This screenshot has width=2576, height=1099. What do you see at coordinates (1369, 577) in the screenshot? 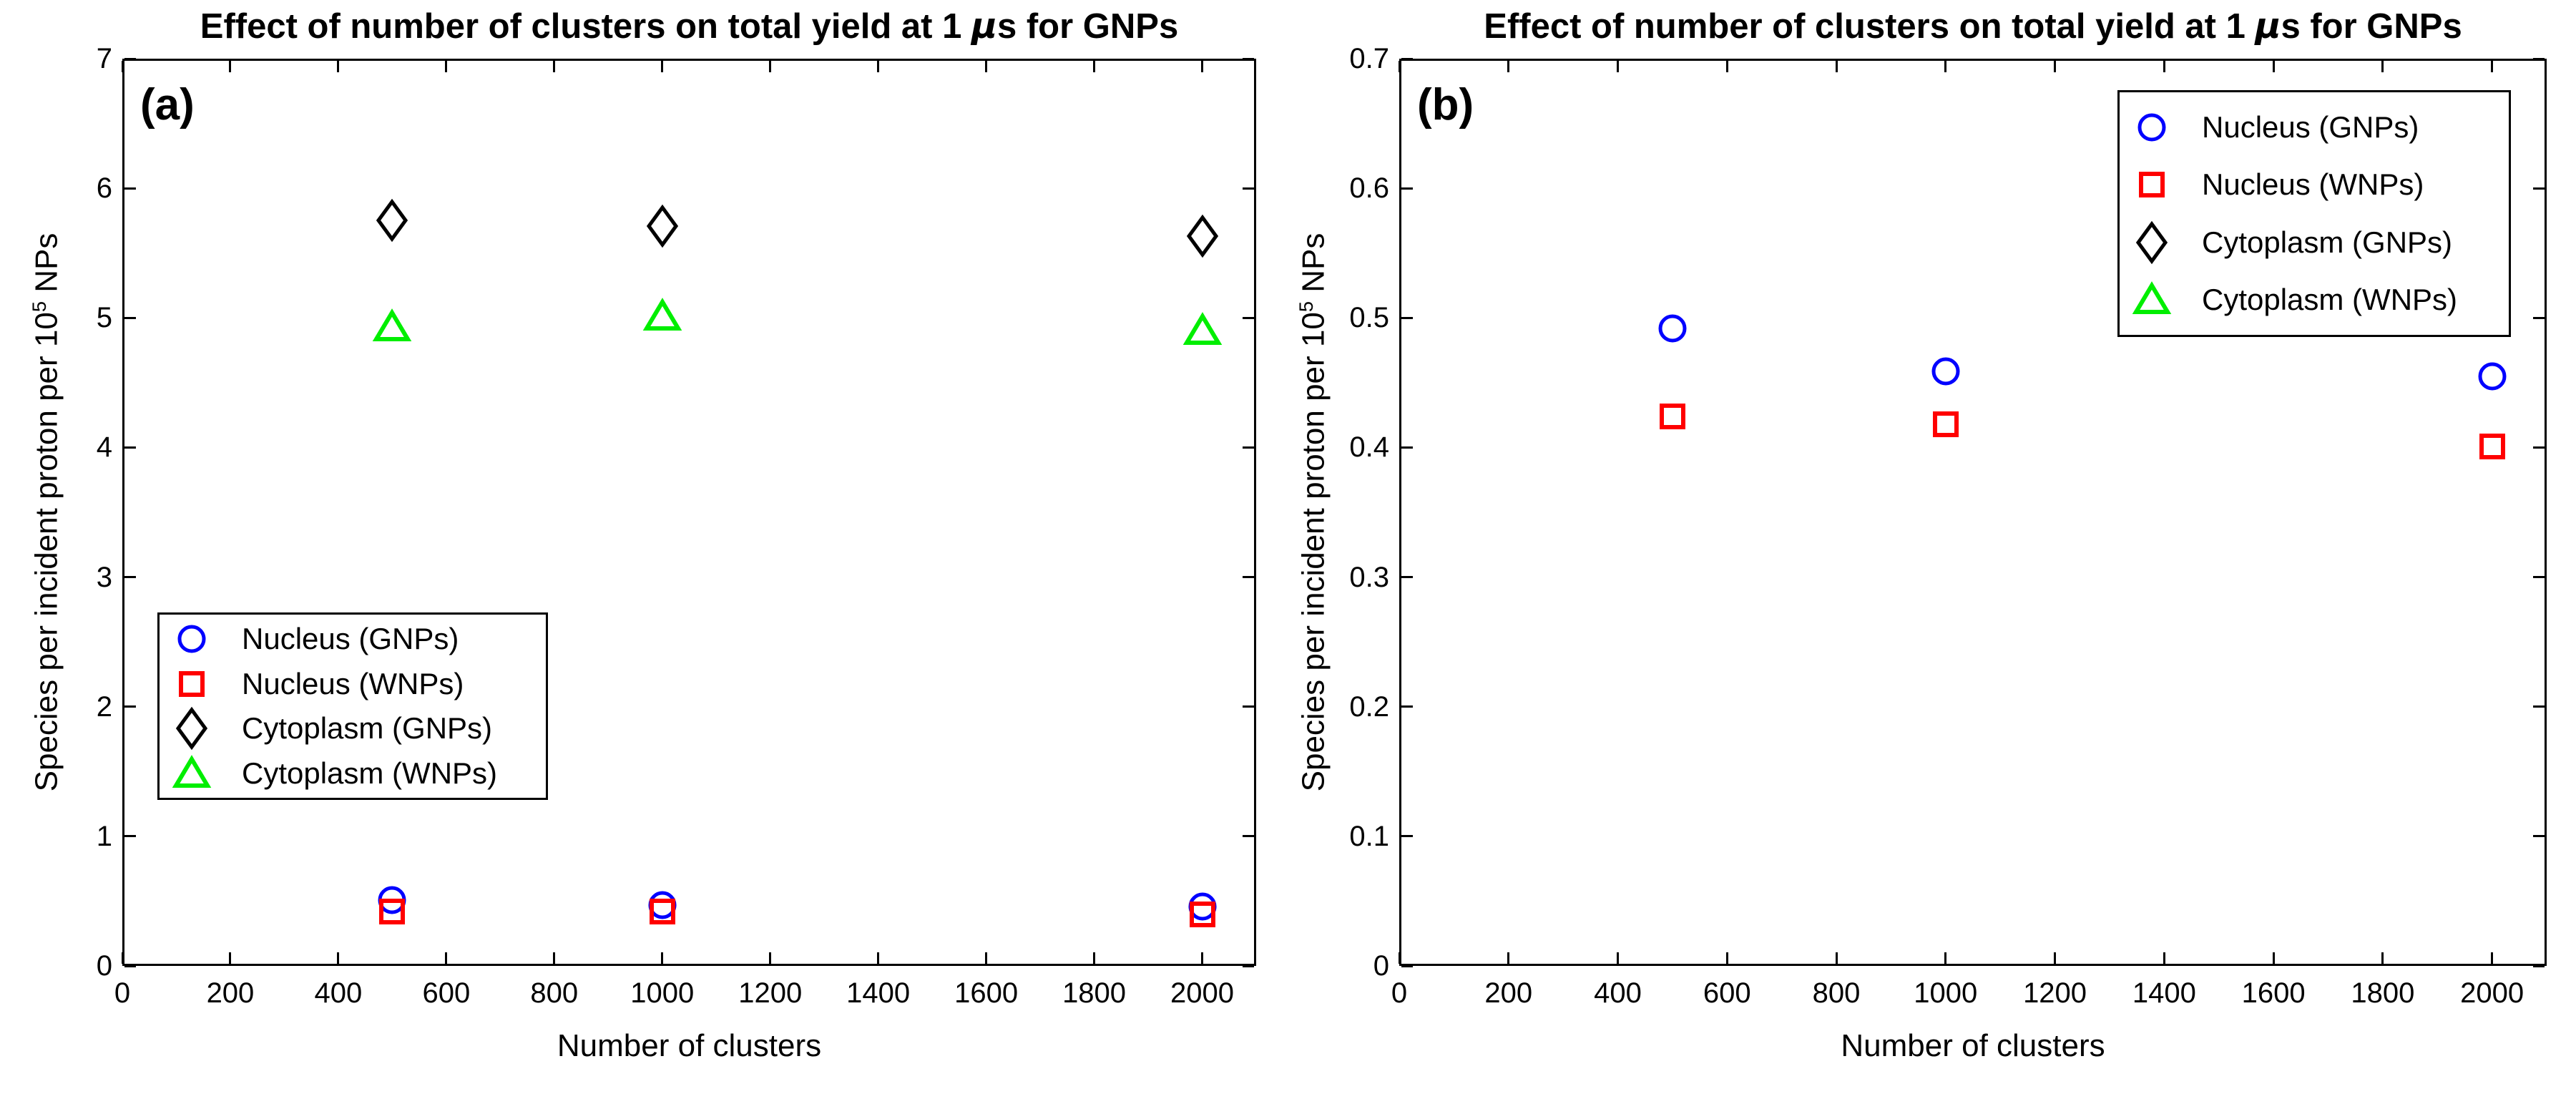
I see `y-tick-label: 0.3` at bounding box center [1369, 577].